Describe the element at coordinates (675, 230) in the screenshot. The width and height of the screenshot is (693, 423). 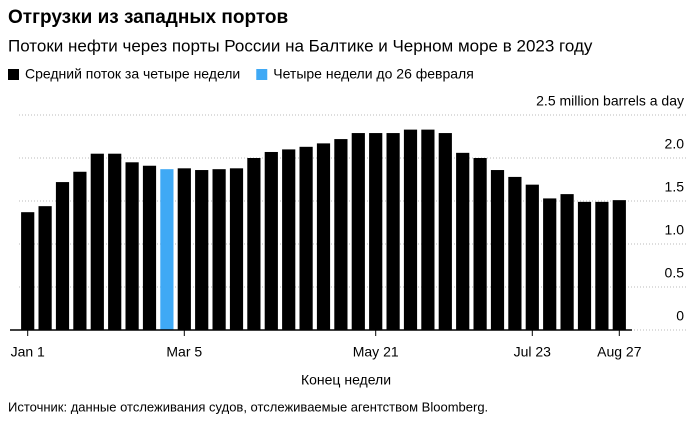
I see `y-tick-label: 1.0` at that location.